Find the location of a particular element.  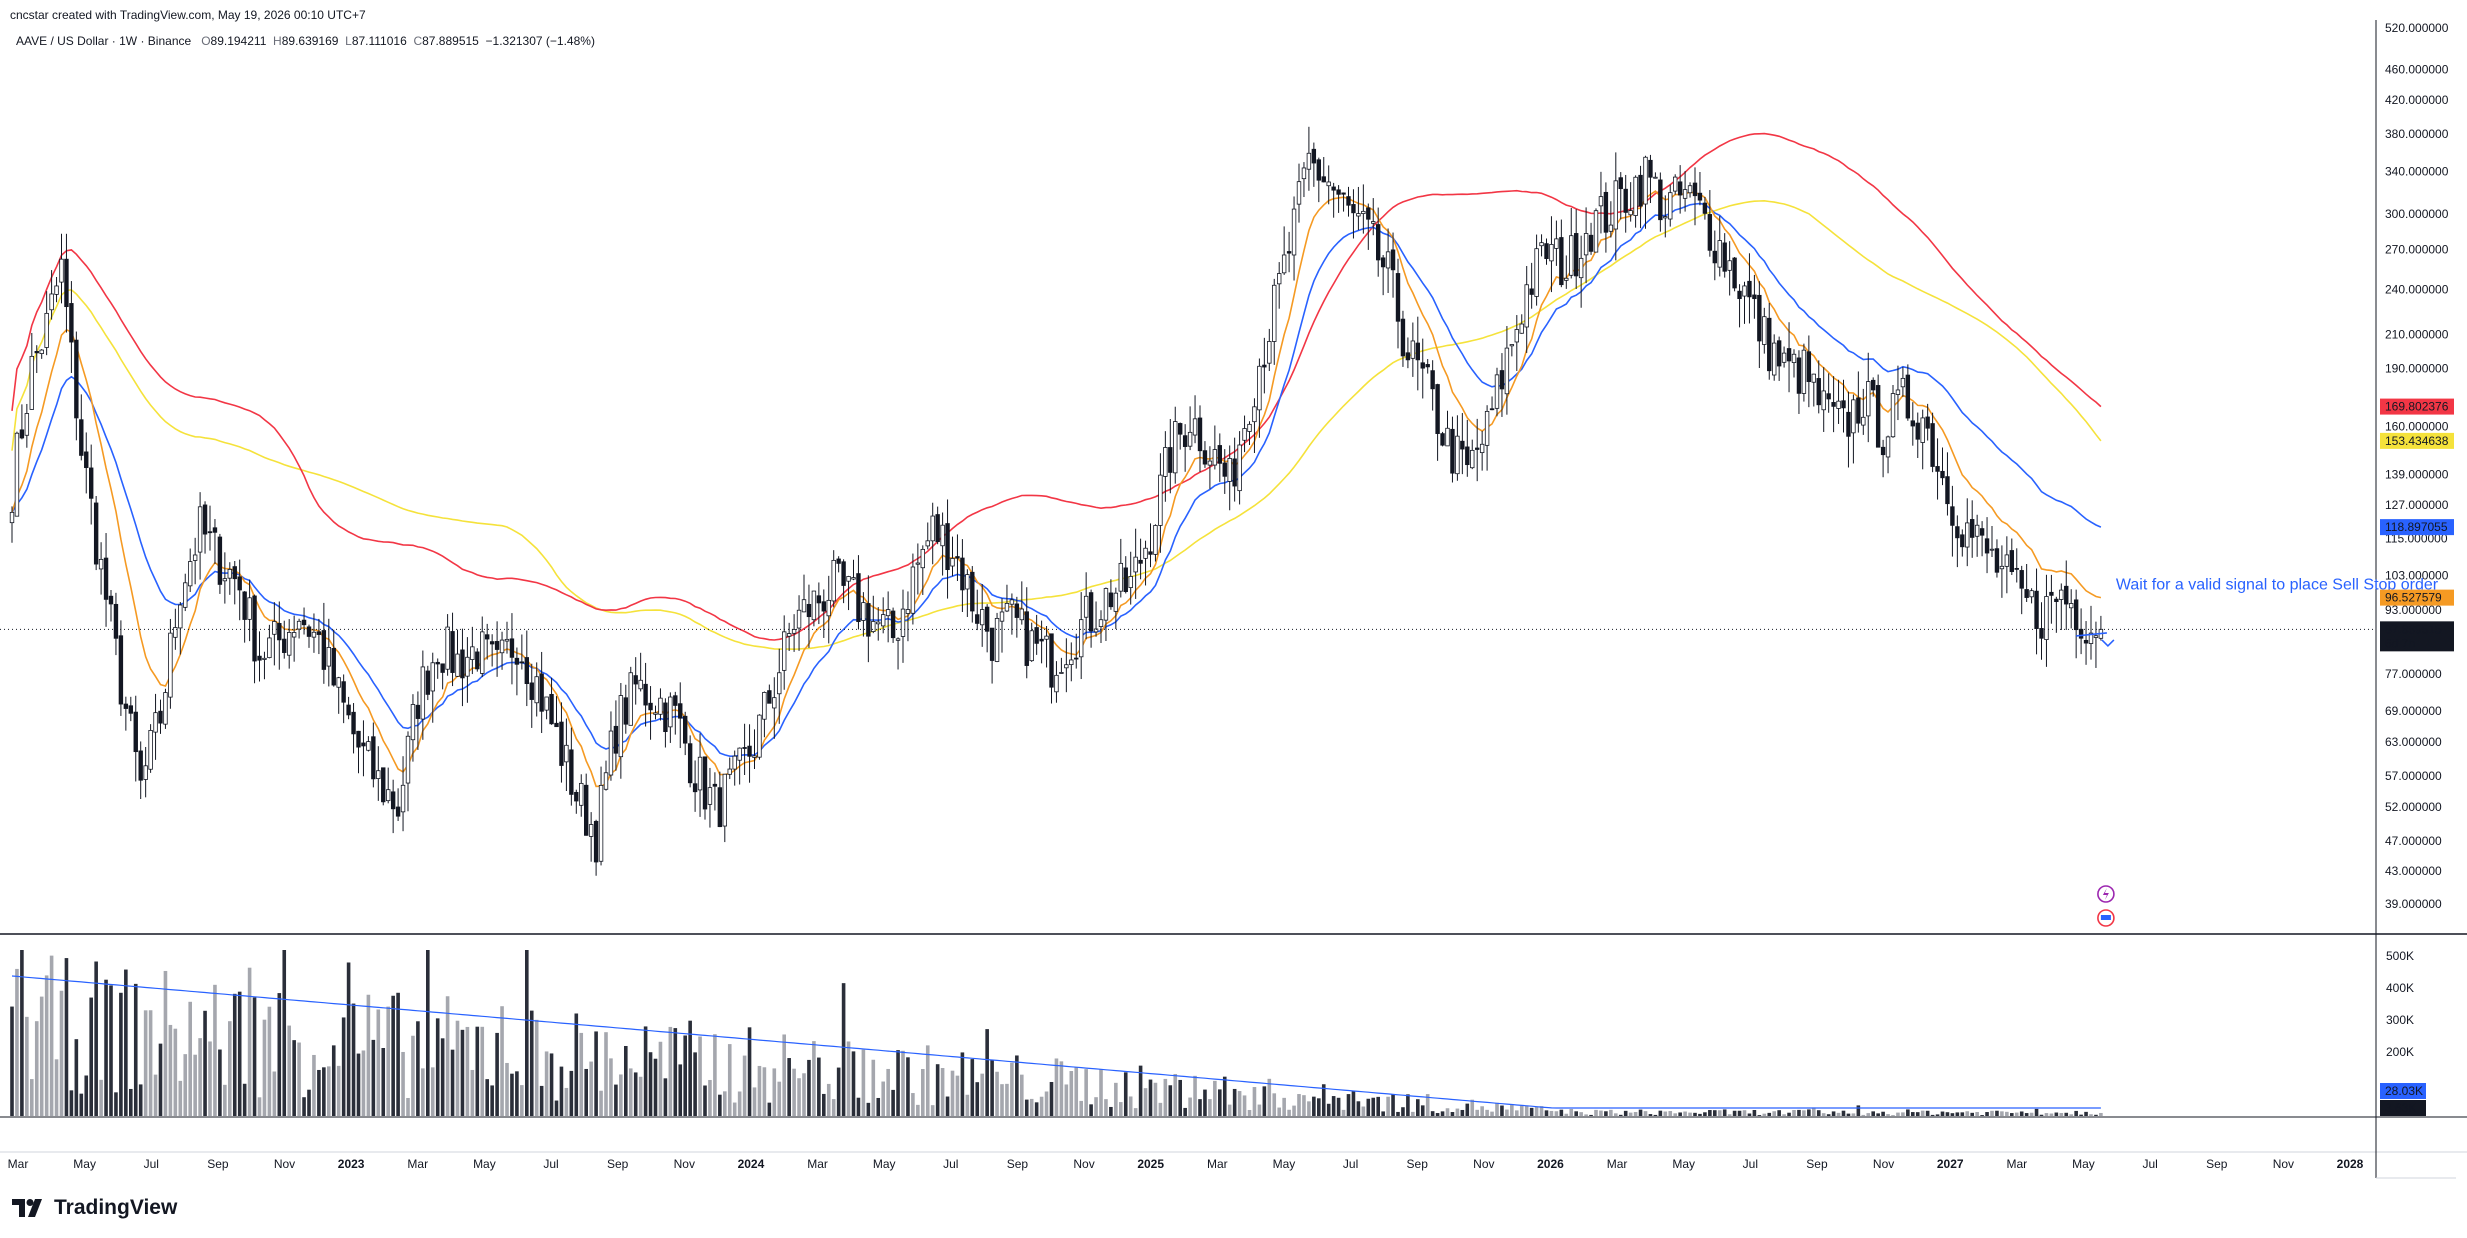

time-tick-label: Nov is located at coordinates (284, 1164).